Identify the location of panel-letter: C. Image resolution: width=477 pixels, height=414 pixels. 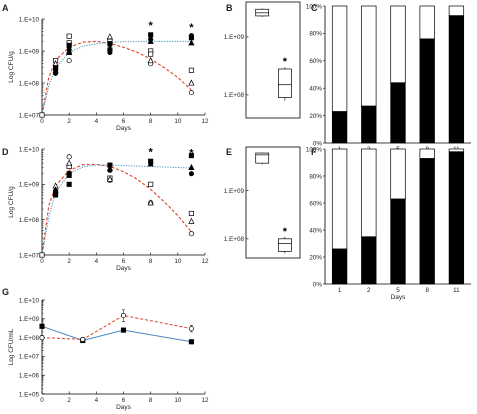
(314, 8).